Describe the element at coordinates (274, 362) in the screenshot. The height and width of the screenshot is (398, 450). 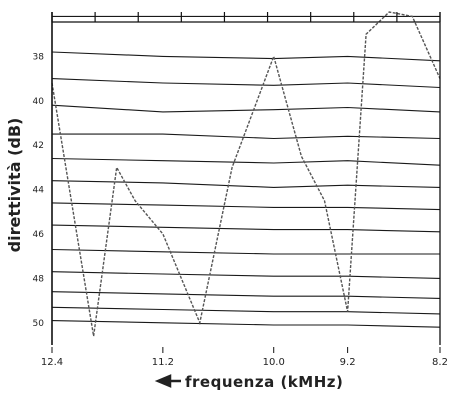
I see `x-tick-label: 10.0` at that location.